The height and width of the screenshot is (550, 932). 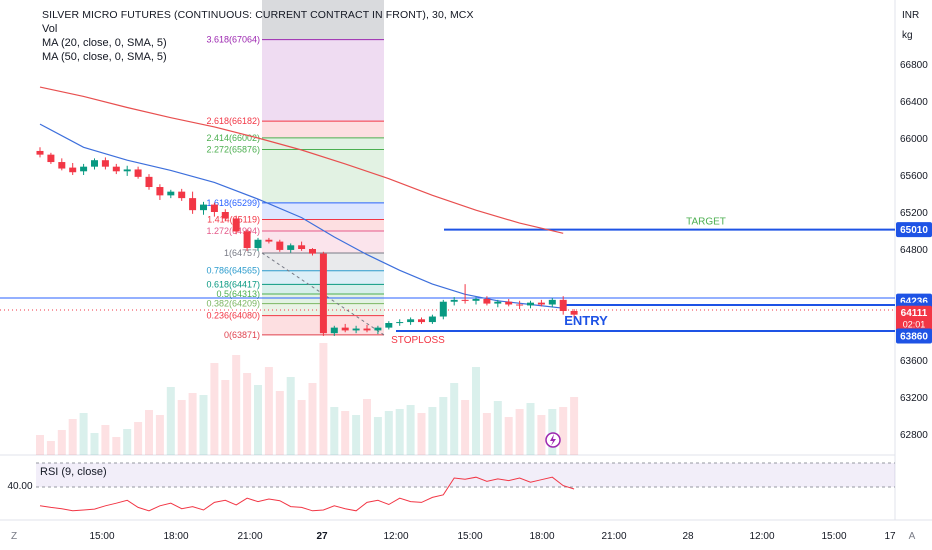 I want to click on lightning-icon, so click(x=553, y=440).